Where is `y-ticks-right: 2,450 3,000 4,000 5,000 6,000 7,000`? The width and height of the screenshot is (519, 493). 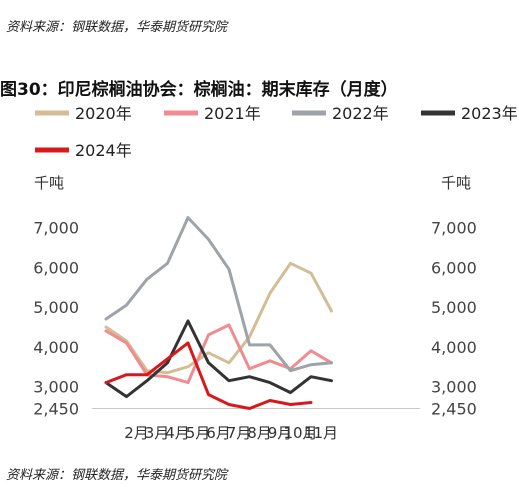 y-ticks-right: 2,450 3,000 4,000 5,000 6,000 7,000 is located at coordinates (454, 319).